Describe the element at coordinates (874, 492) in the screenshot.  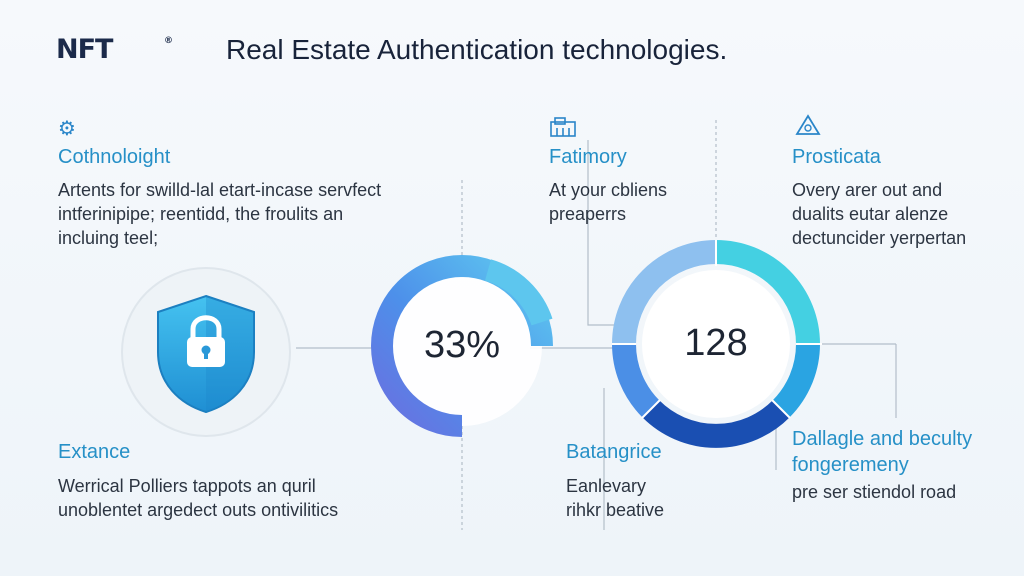
I see `section-body-bottom-right: pre ser stiendol road` at that location.